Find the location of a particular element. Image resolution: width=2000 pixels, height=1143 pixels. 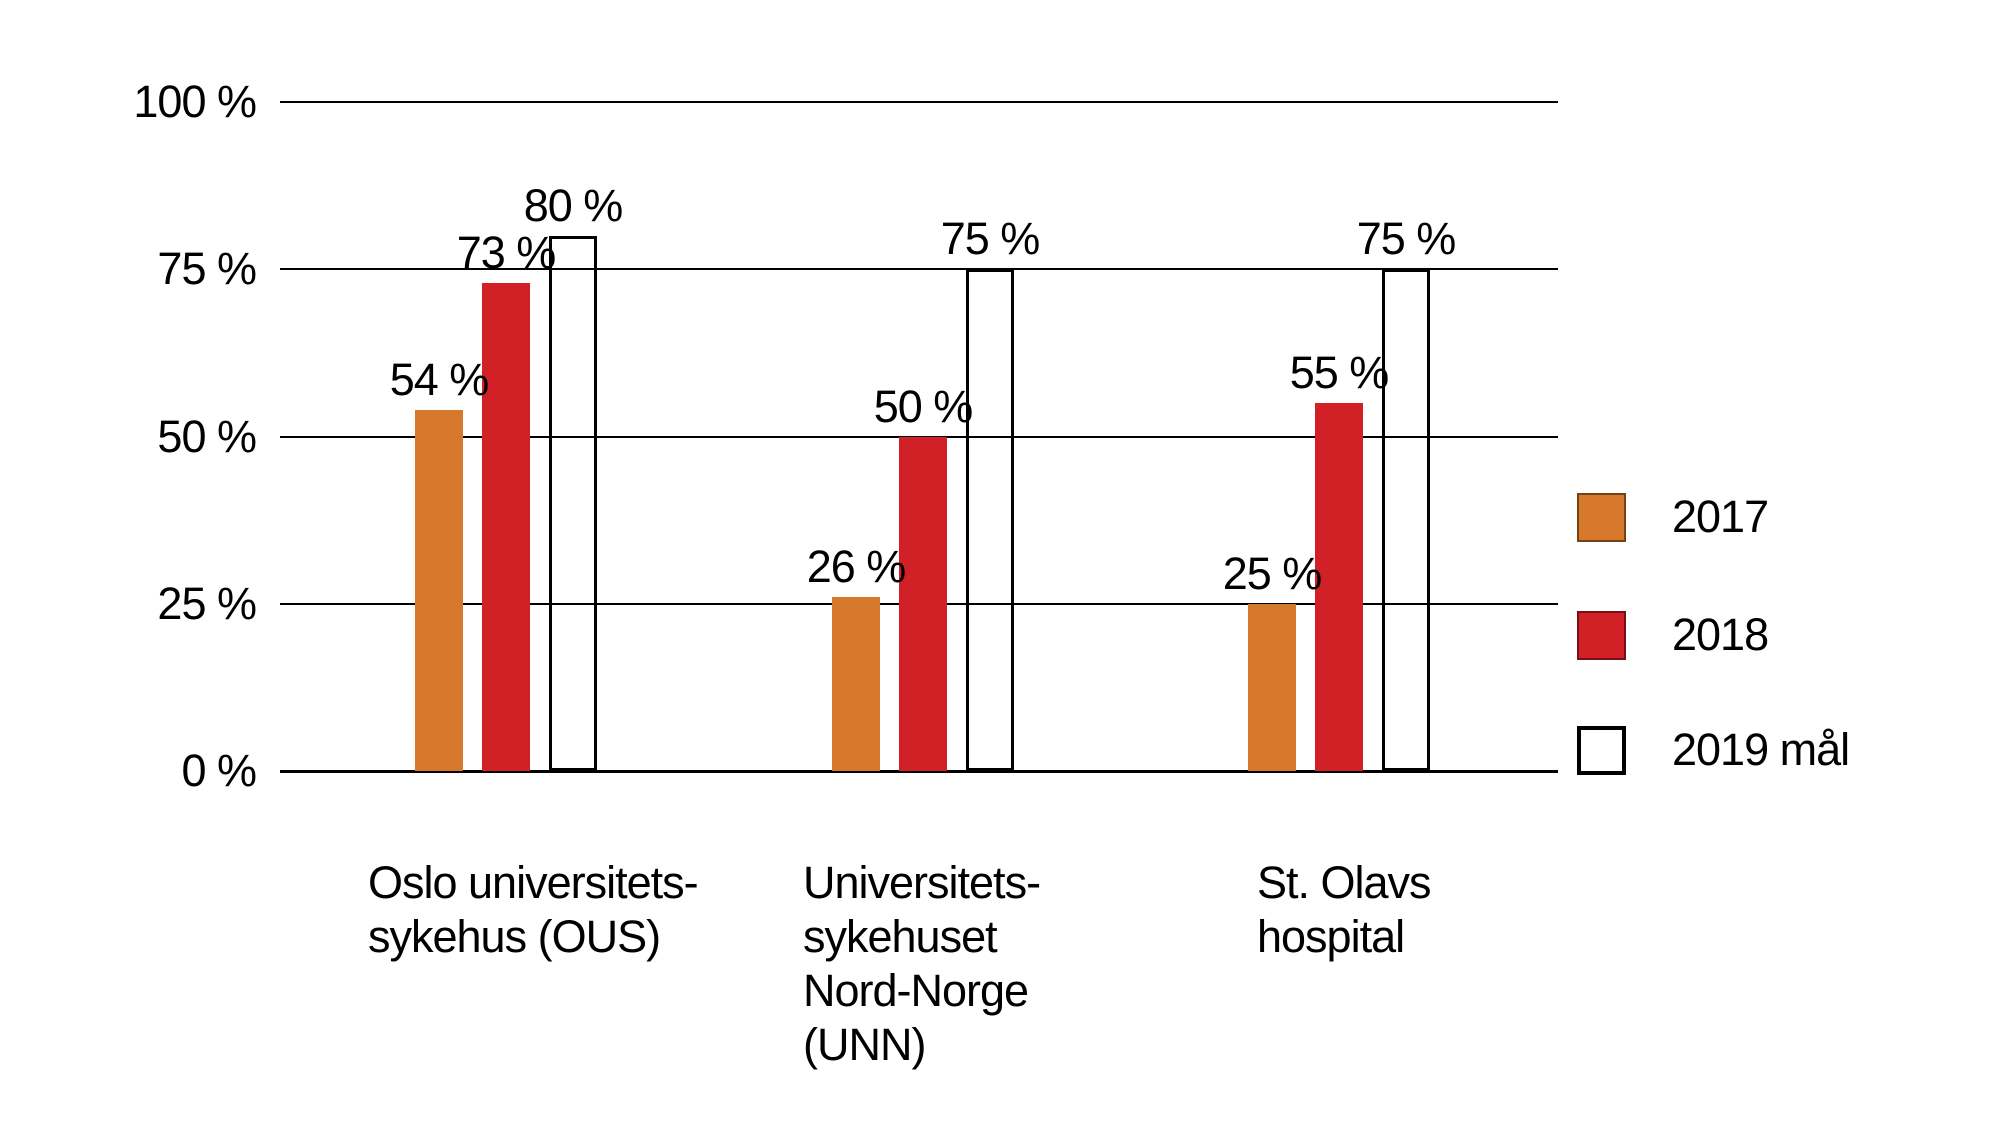

value-label-2017-universitetssykehuset-nord-norge-unn: 26 % is located at coordinates (856, 567).